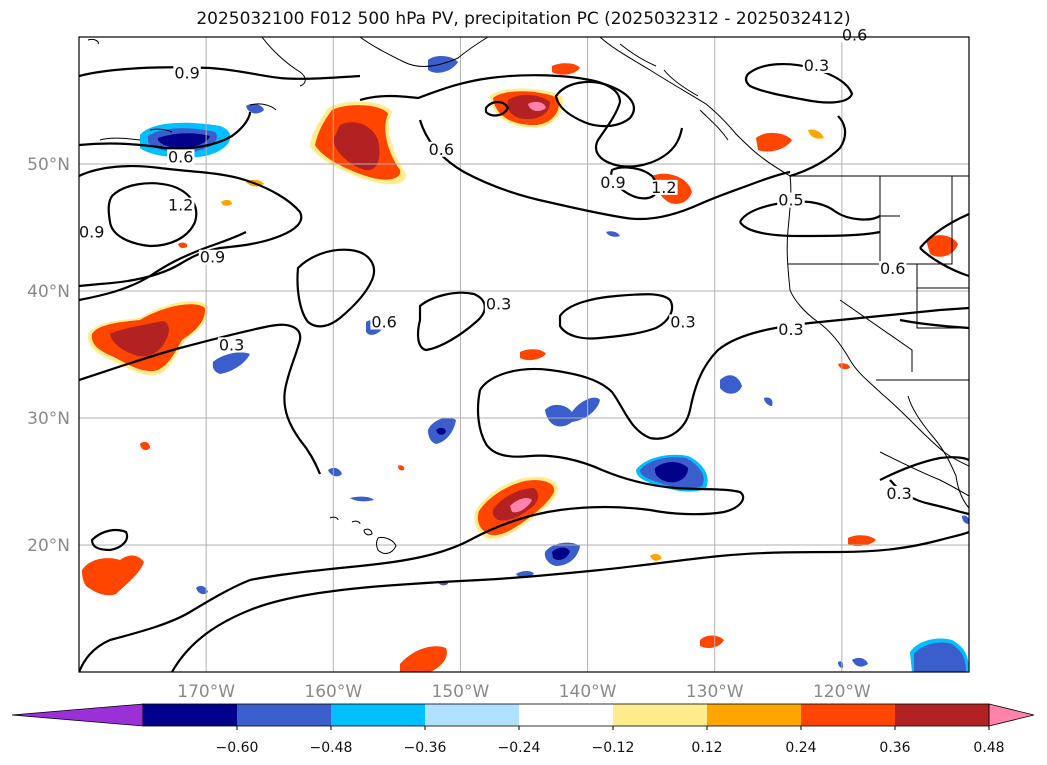 This screenshot has width=1047, height=765. I want to click on coastline-bc, so click(695, 107).